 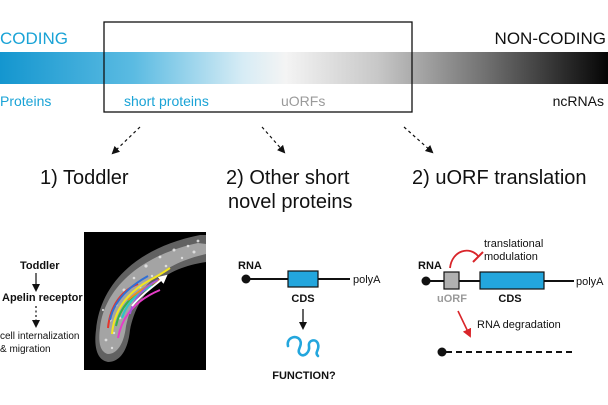 I want to click on uorfs-label: uORFs, so click(x=303, y=101).